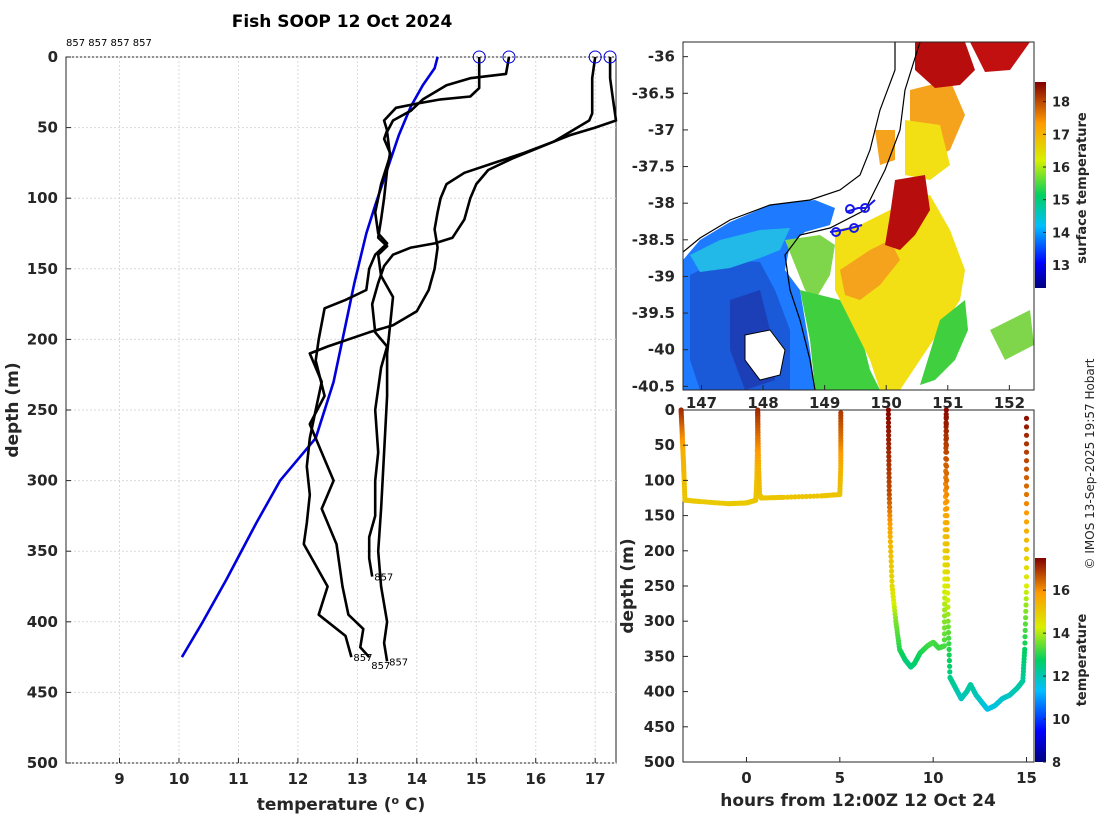 This screenshot has width=1100, height=820. Describe the element at coordinates (659, 480) in the screenshot. I see `section-y-tick-label: 100` at that location.